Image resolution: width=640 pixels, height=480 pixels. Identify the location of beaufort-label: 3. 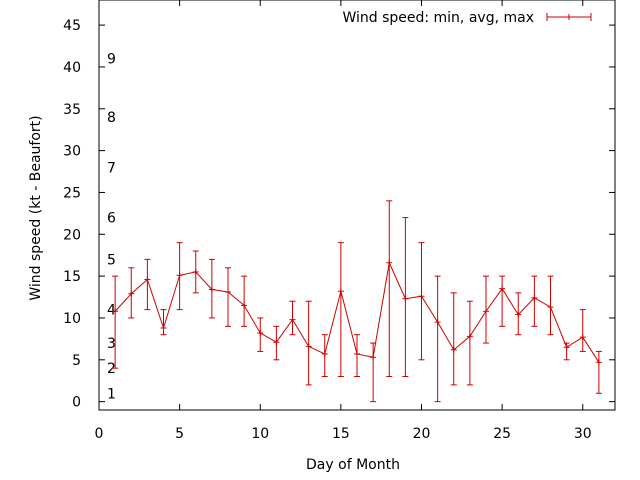
(111, 344).